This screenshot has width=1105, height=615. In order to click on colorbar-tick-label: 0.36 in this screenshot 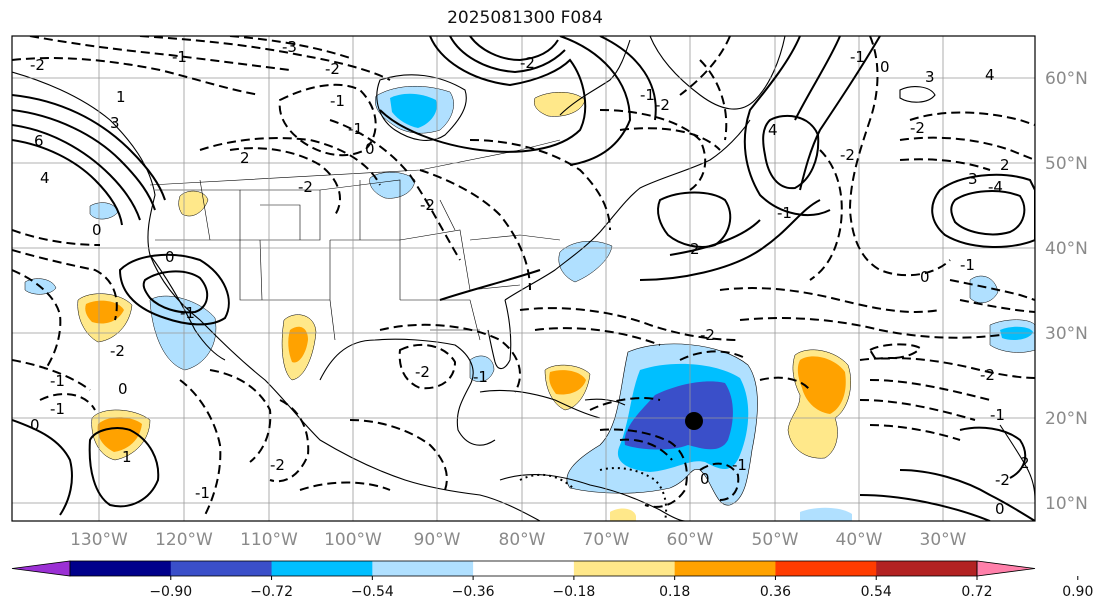, I will do `click(775, 592)`.